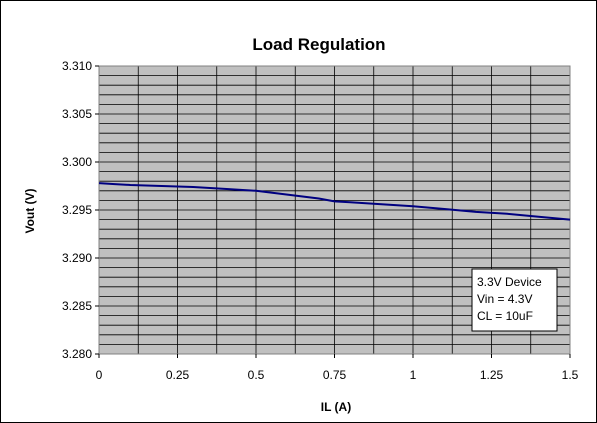  What do you see at coordinates (77, 258) in the screenshot?
I see `y-tick-label: 3.290` at bounding box center [77, 258].